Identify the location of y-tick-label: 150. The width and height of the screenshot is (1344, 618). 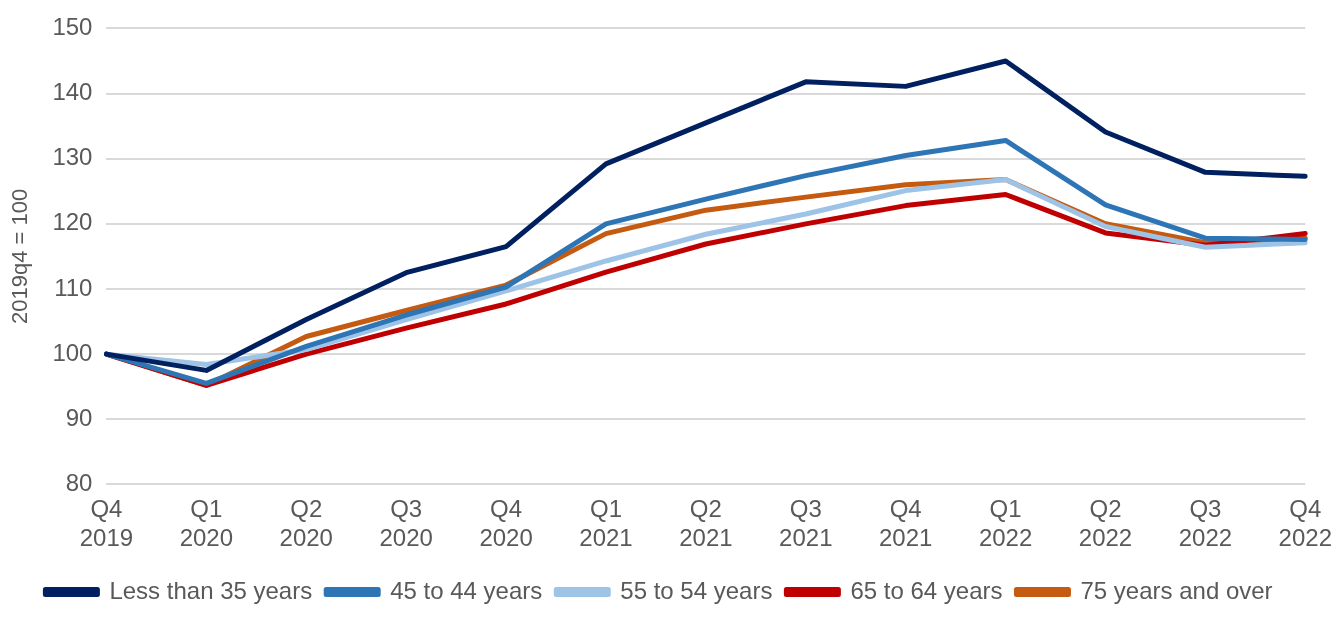
(72, 27).